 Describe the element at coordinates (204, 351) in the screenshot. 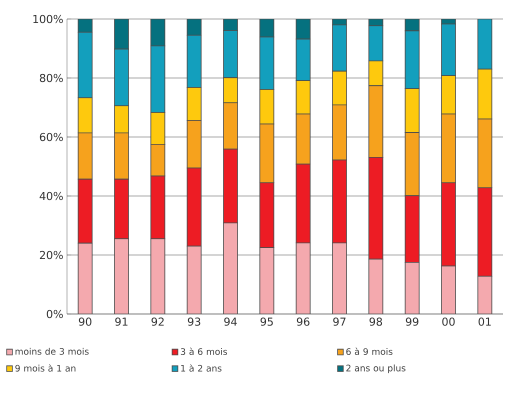

I see `legend-label: 3 à 6 mois` at that location.